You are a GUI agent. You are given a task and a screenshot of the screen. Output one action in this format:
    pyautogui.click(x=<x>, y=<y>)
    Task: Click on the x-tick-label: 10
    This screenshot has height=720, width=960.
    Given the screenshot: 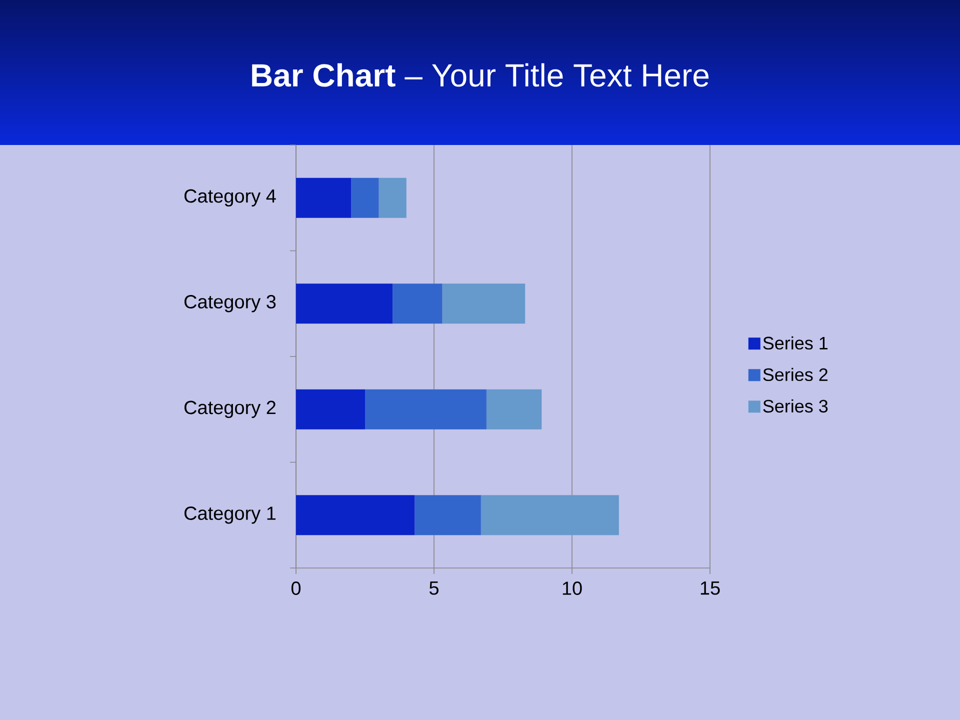 What is the action you would take?
    pyautogui.click(x=572, y=588)
    